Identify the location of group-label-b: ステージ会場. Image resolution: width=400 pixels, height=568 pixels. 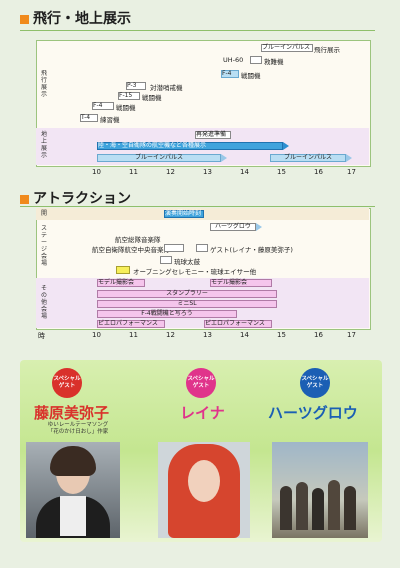
(43, 246).